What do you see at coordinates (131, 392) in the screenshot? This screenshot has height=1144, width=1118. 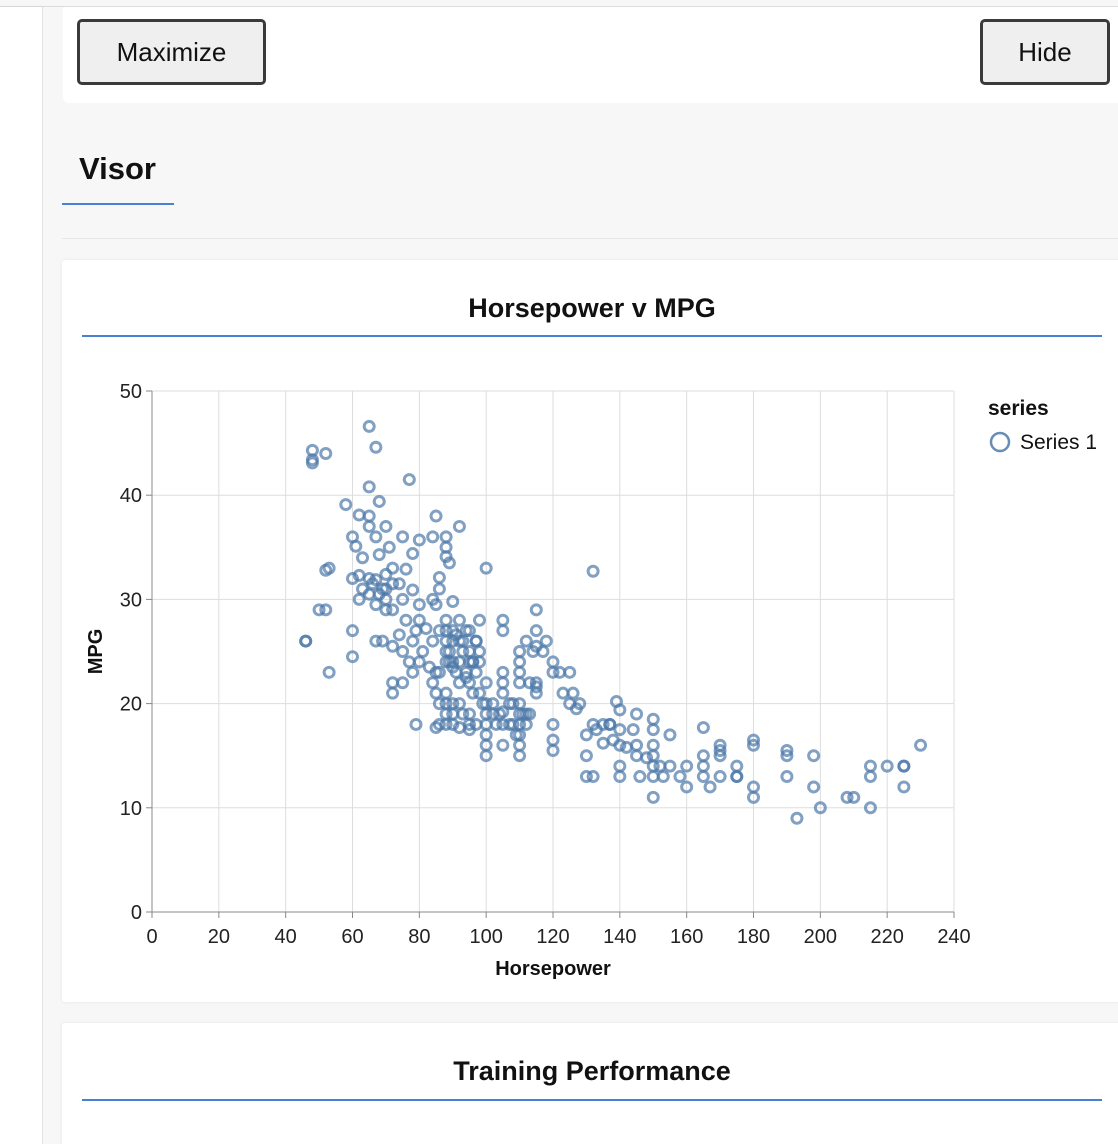 I see `y-tick-label: 50` at bounding box center [131, 392].